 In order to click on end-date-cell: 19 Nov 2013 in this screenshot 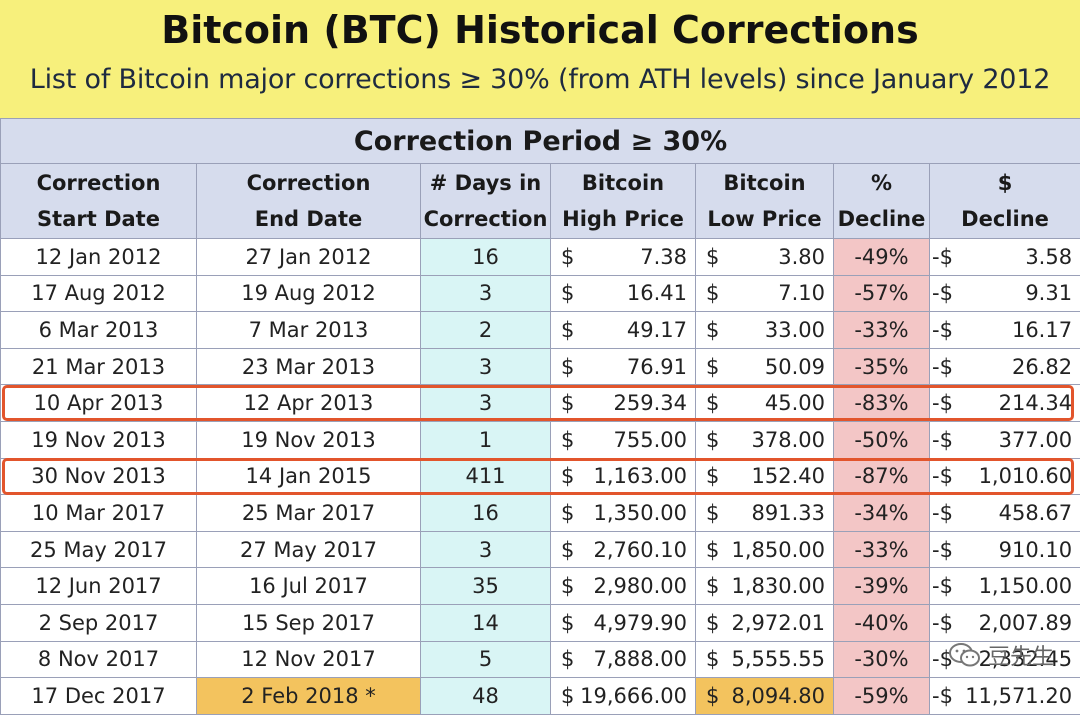, I will do `click(309, 439)`.